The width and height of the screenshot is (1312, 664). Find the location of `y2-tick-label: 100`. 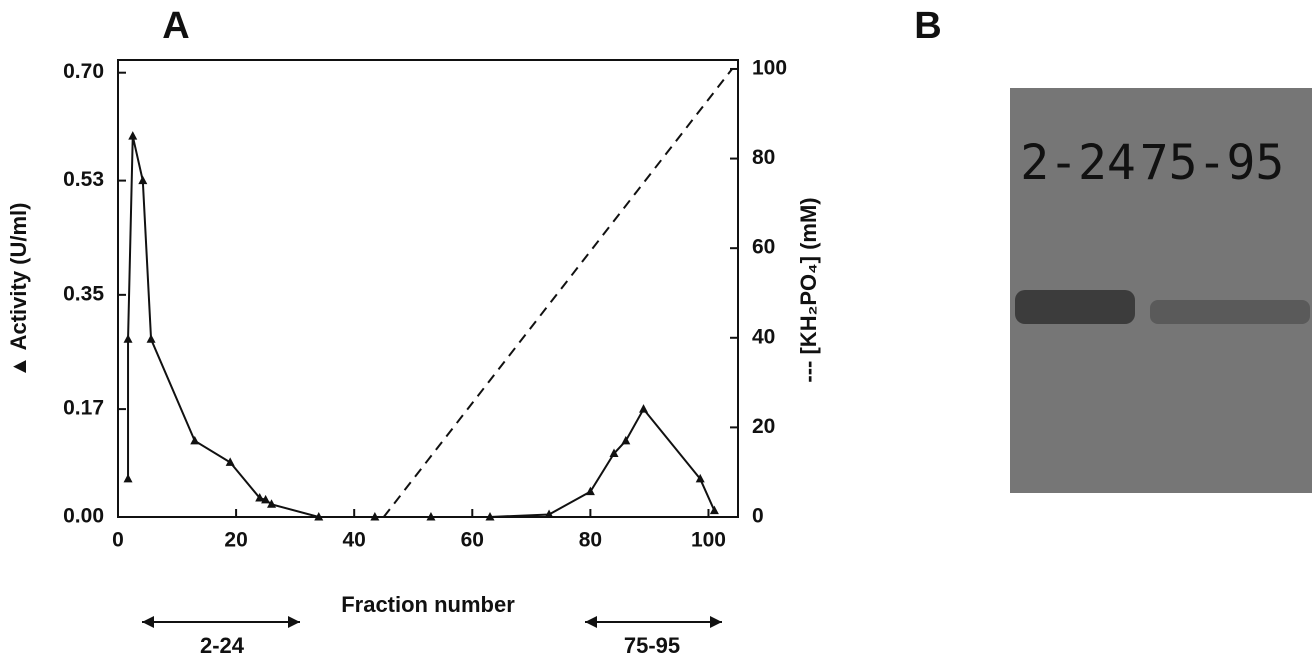

y2-tick-label: 100 is located at coordinates (769, 68).